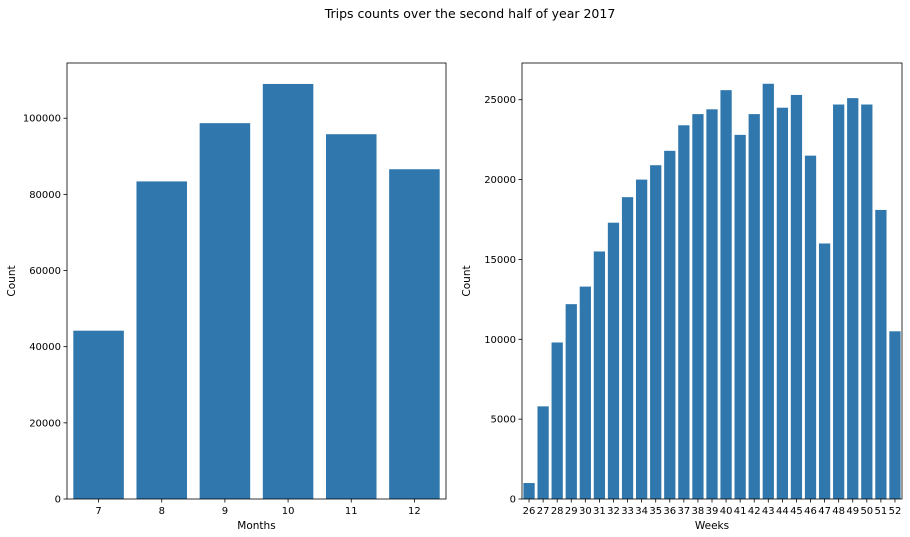 The width and height of the screenshot is (910, 537). Describe the element at coordinates (796, 511) in the screenshot. I see `weeks-x-tick-label: 45` at that location.